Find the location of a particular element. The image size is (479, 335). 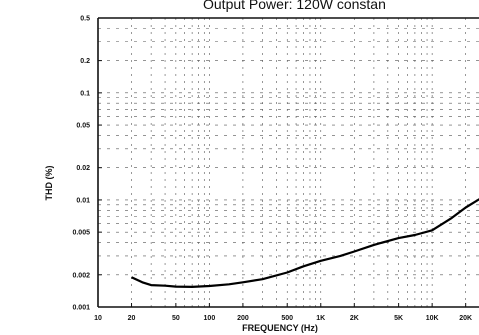

x-tick-label: 1K is located at coordinates (320, 318).